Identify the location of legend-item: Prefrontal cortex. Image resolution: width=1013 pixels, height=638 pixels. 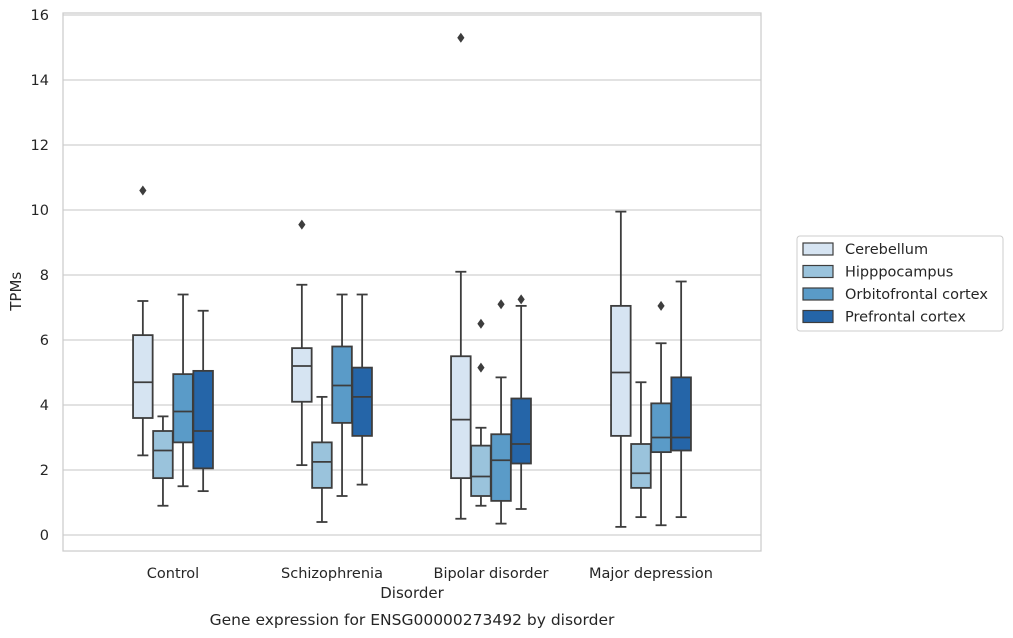
(884, 317).